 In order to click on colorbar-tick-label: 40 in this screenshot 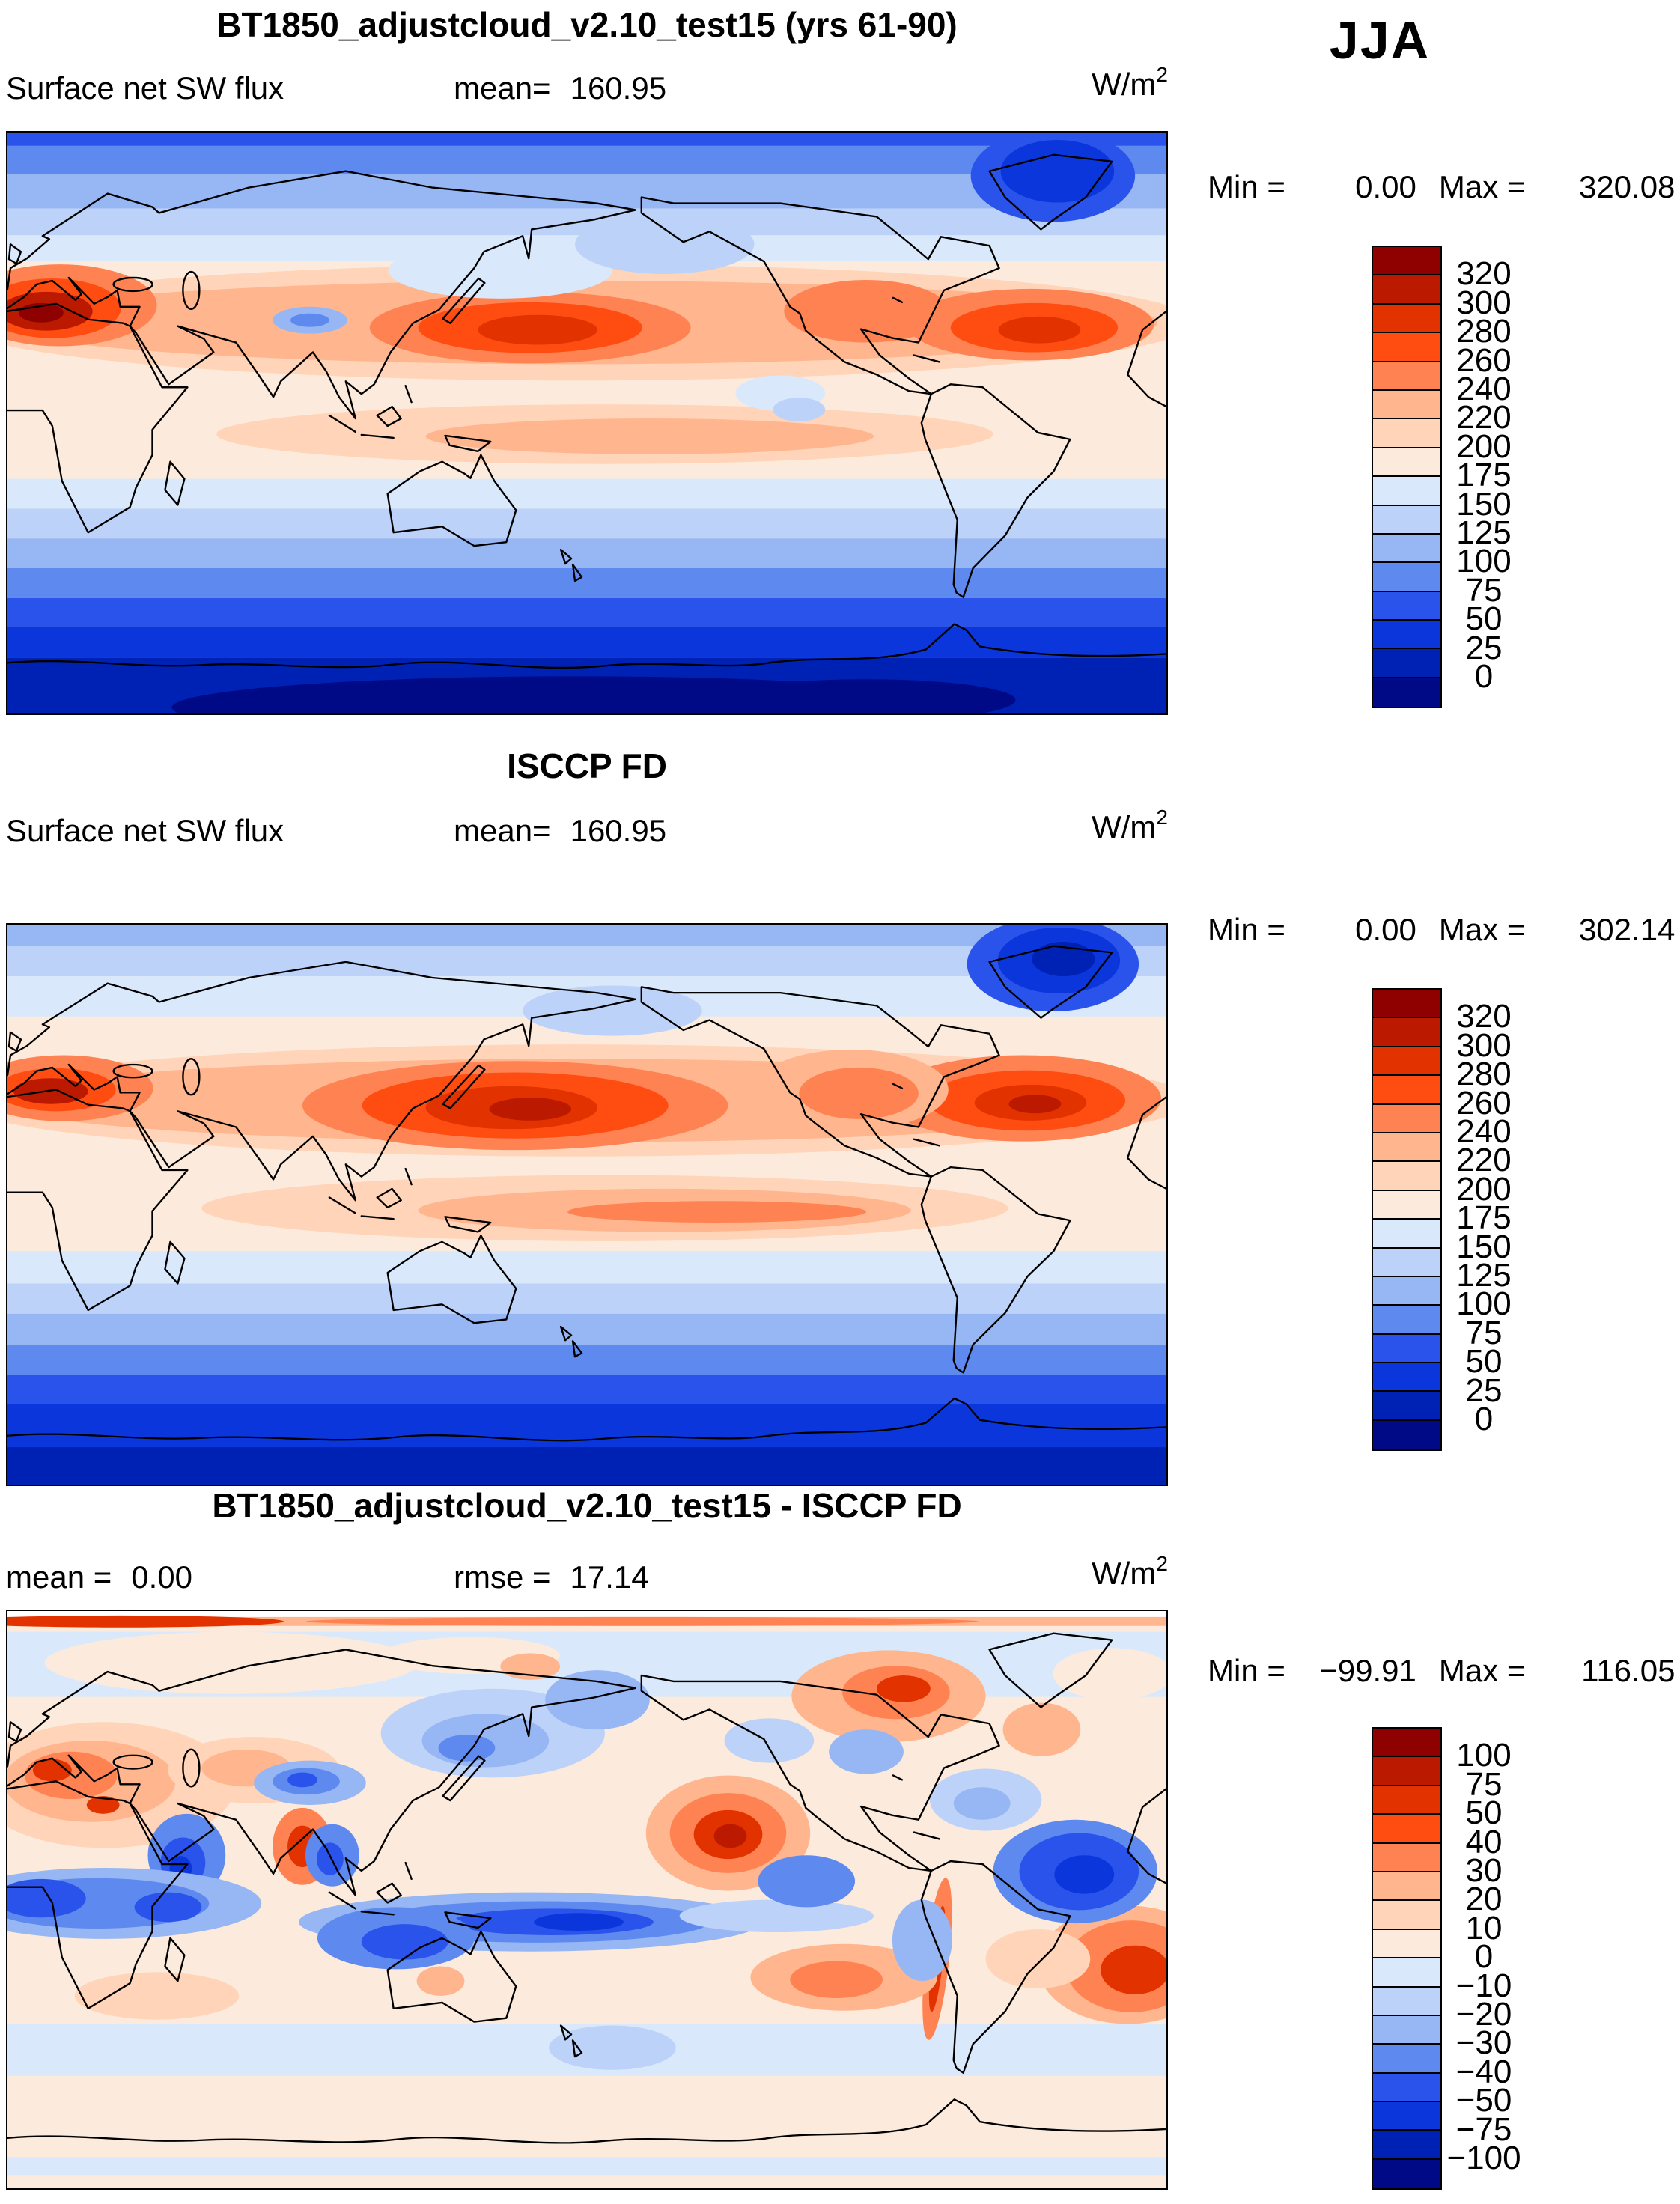, I will do `click(1484, 1842)`.